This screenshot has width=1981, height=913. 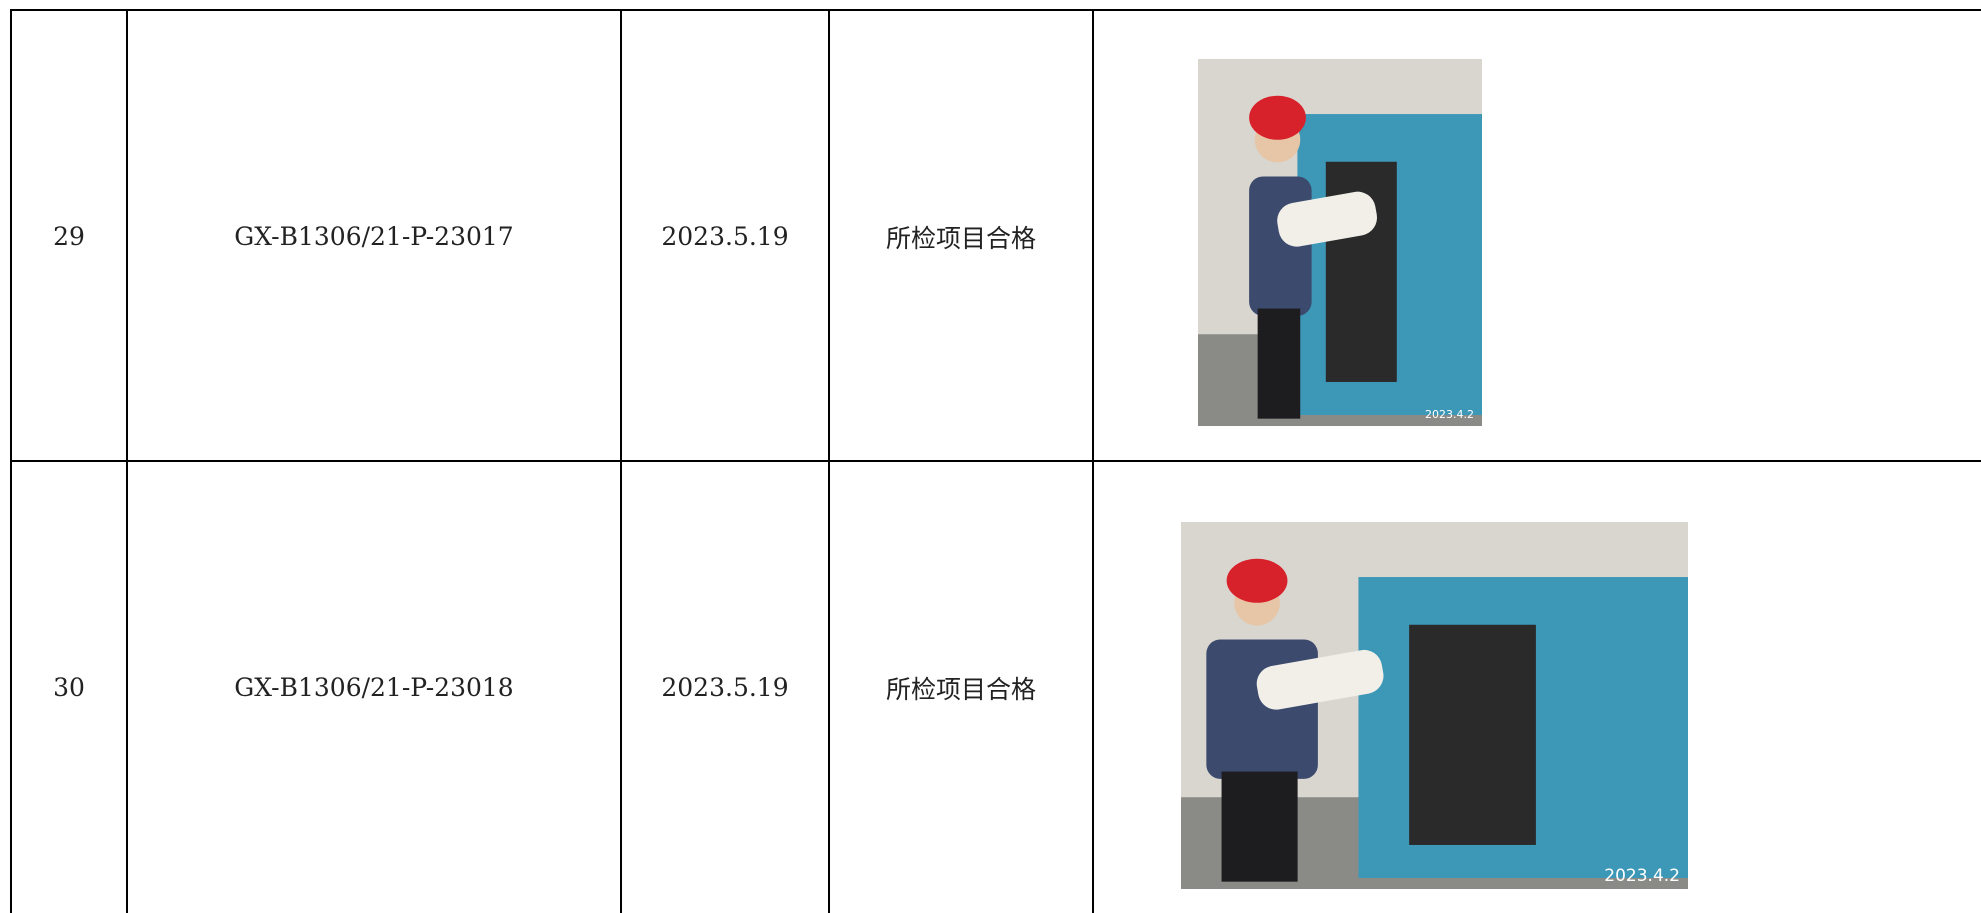 I want to click on cell-no: 29, so click(x=68, y=235).